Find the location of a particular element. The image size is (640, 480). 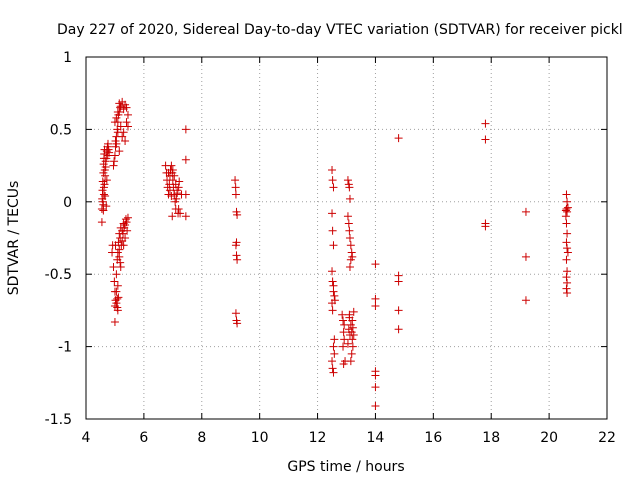

x-tick-label: 16 is located at coordinates (433, 438).